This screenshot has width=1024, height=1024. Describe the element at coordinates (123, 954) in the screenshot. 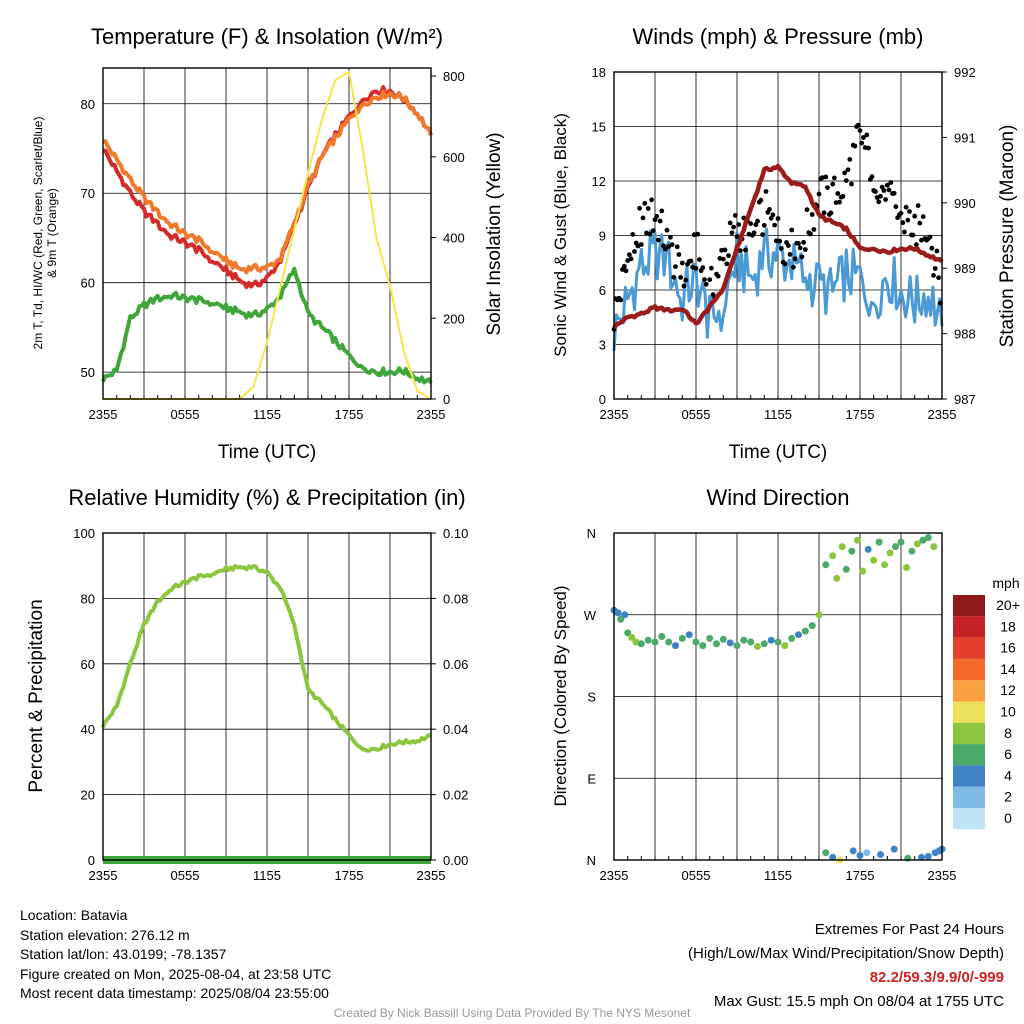

I see `info-latlon: Station lat/lon: 43.0199; -78.1357` at that location.